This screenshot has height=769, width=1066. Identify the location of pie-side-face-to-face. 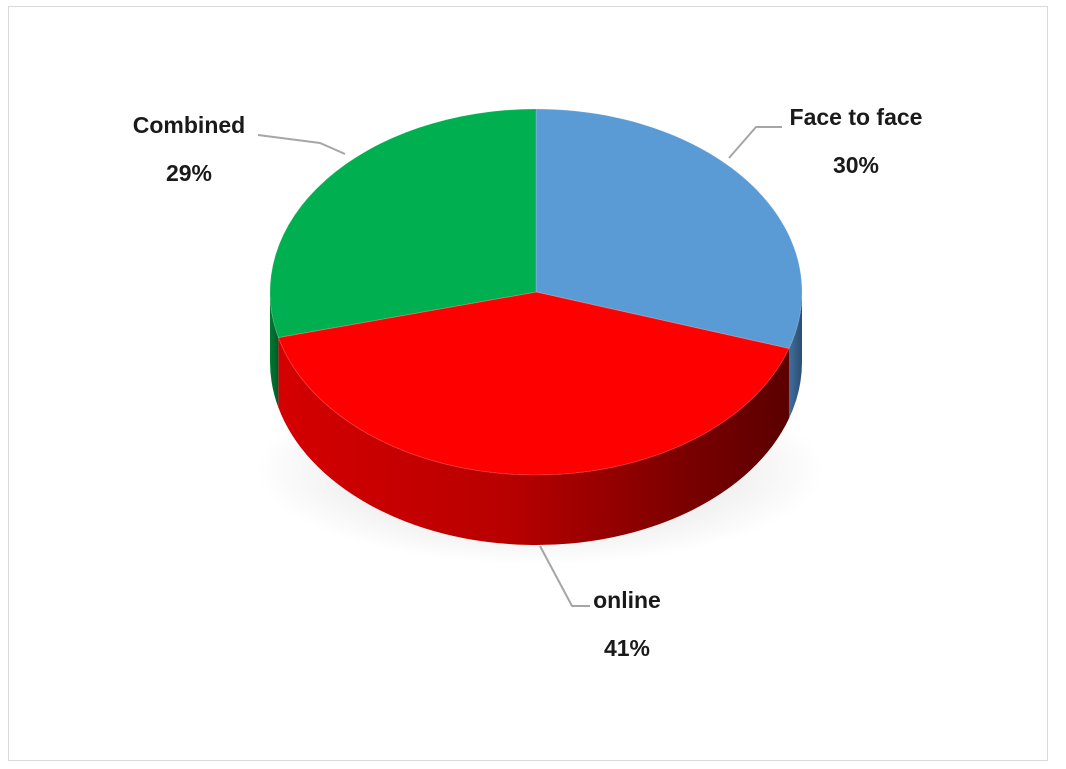
(795, 355).